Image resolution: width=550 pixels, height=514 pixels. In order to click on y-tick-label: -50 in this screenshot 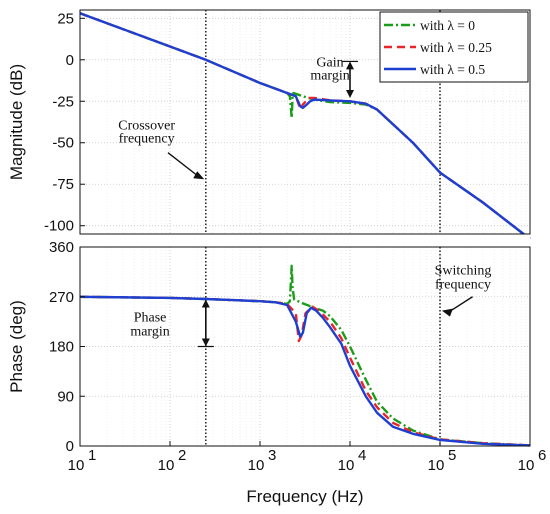, I will do `click(63, 143)`.